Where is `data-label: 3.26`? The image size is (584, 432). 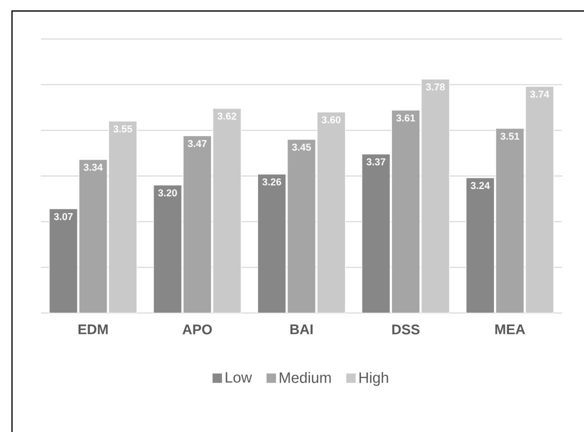
data-label: 3.26 is located at coordinates (272, 182).